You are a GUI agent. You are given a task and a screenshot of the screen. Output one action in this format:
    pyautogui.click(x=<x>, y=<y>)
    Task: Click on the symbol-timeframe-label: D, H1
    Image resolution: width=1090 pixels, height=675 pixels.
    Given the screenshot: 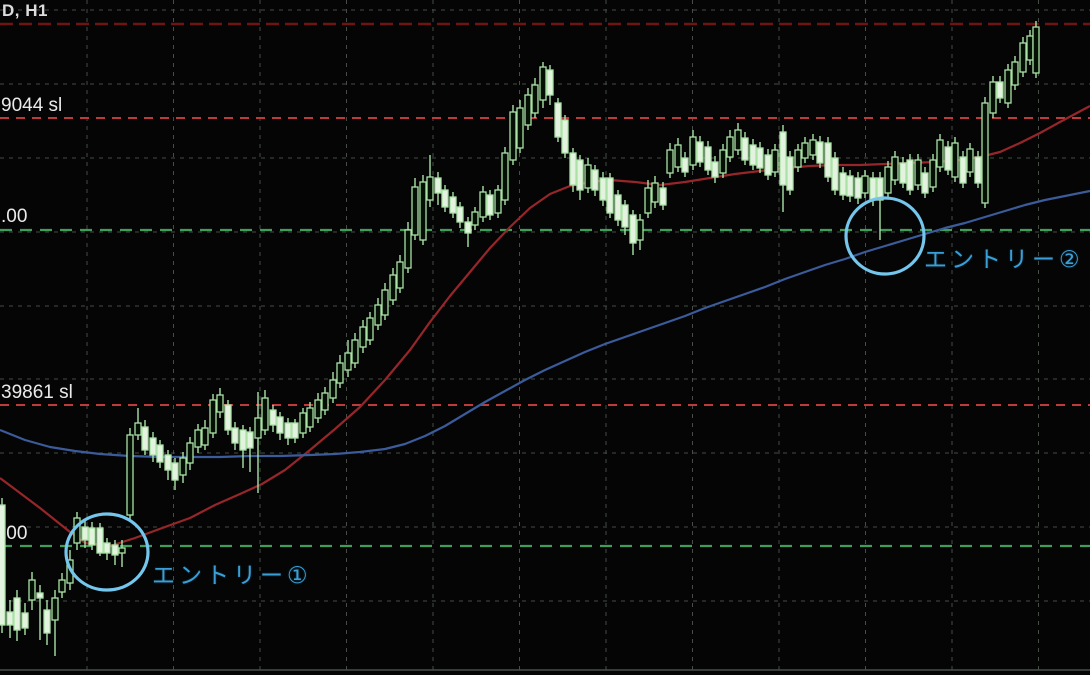 What is the action you would take?
    pyautogui.click(x=25, y=10)
    